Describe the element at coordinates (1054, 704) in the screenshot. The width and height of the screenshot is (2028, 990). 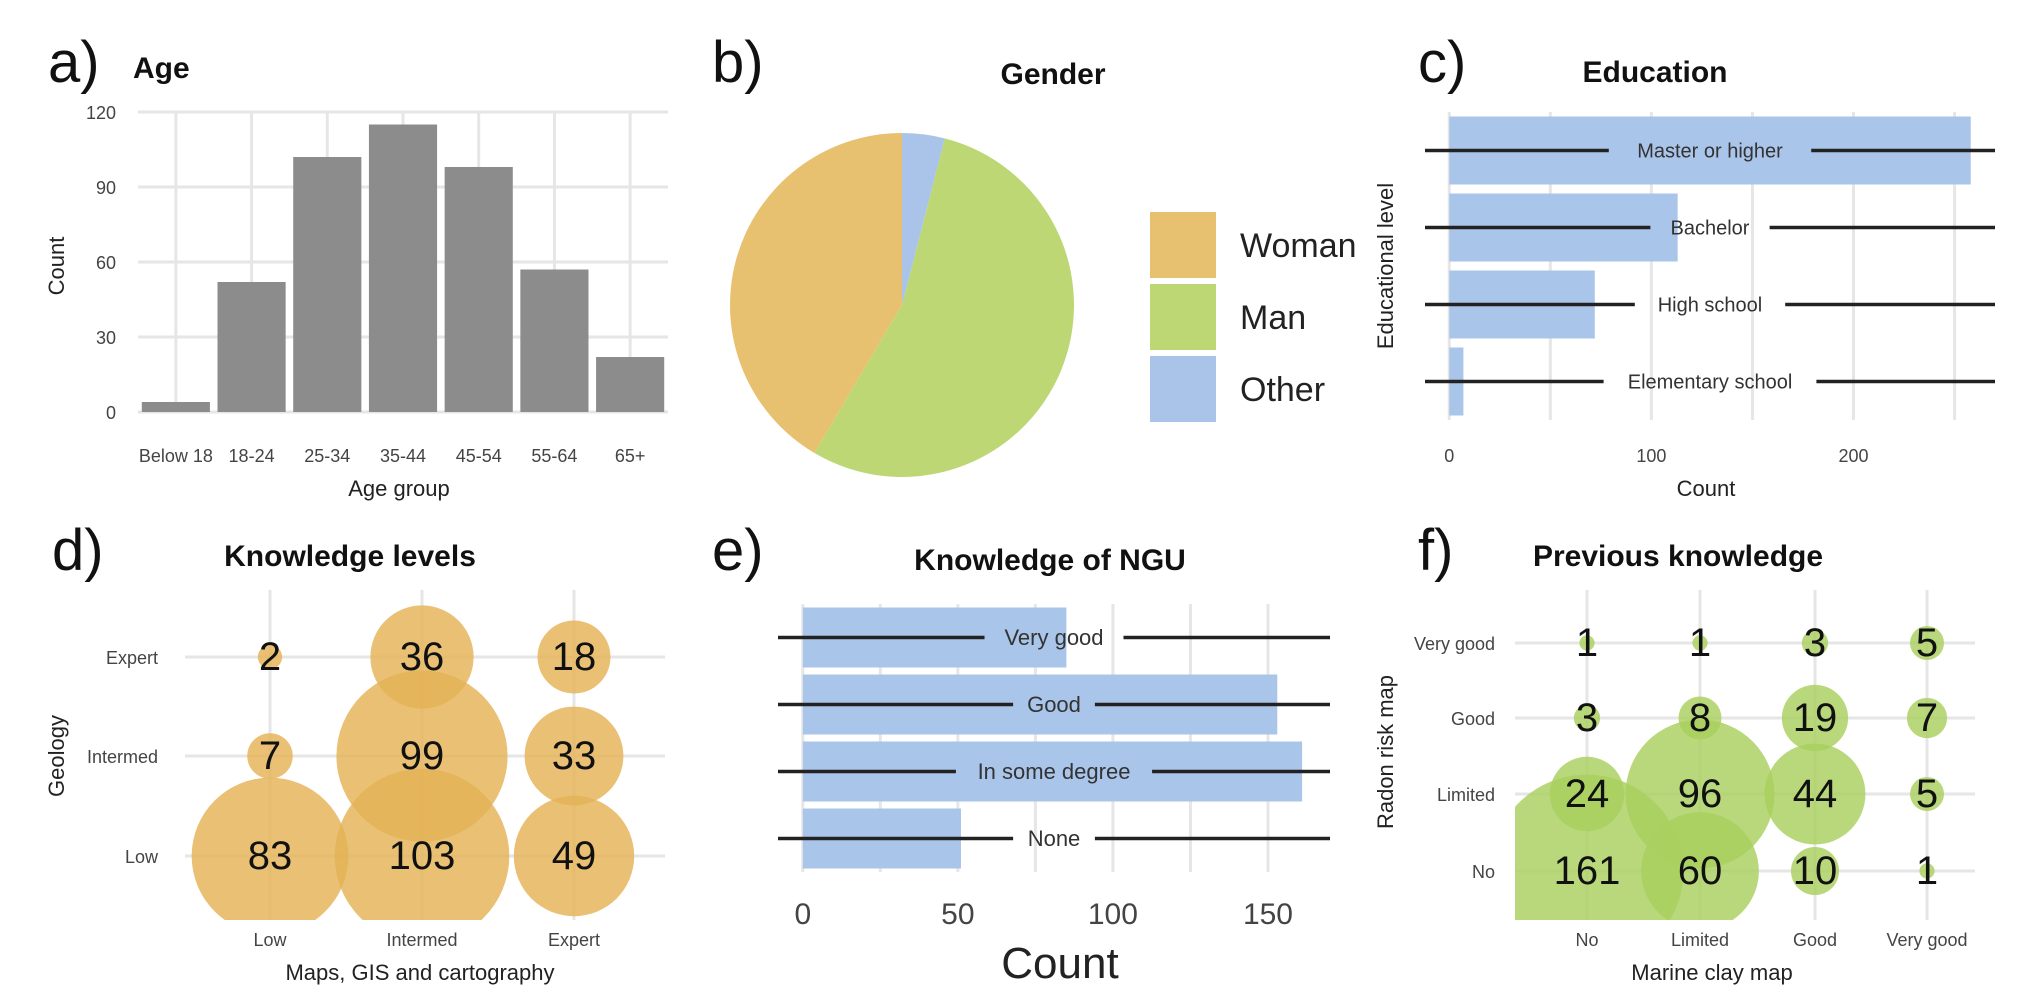
I see `ngu-category-label: Good` at that location.